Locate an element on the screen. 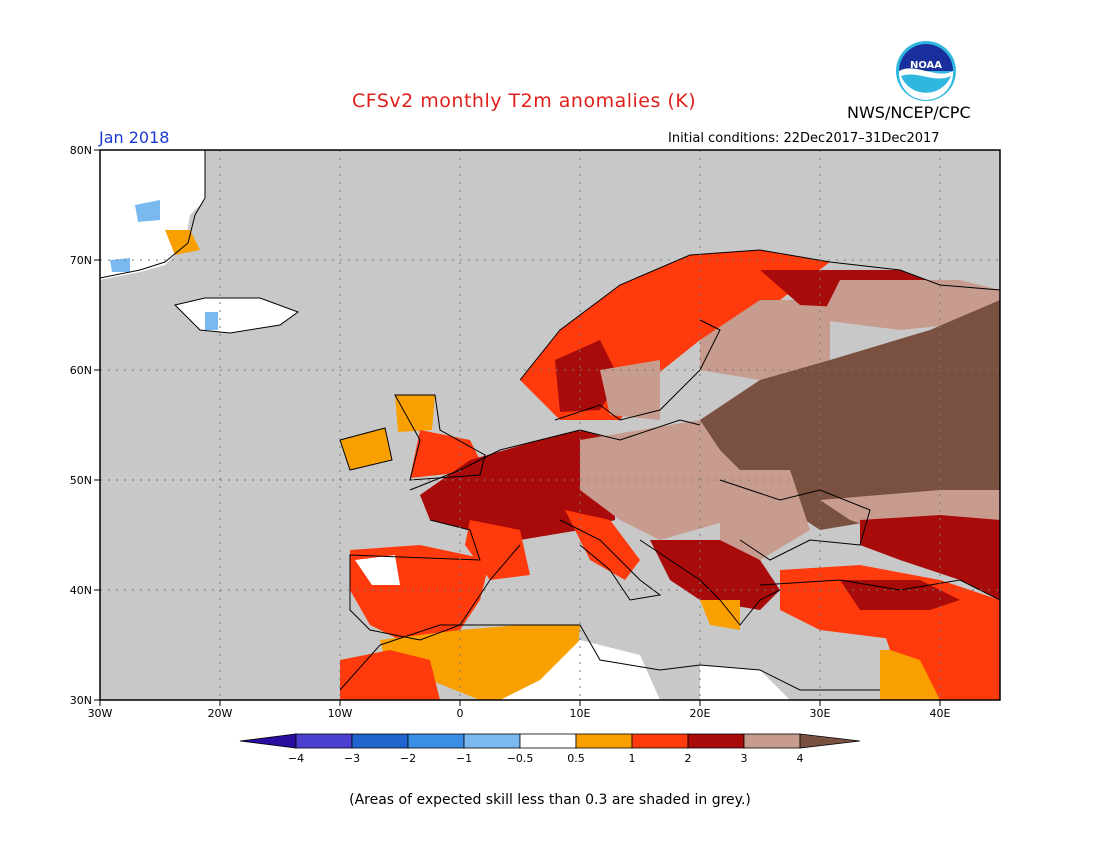 Image resolution: width=1100 pixels, height=850 pixels. central-europe-light is located at coordinates (675, 480).